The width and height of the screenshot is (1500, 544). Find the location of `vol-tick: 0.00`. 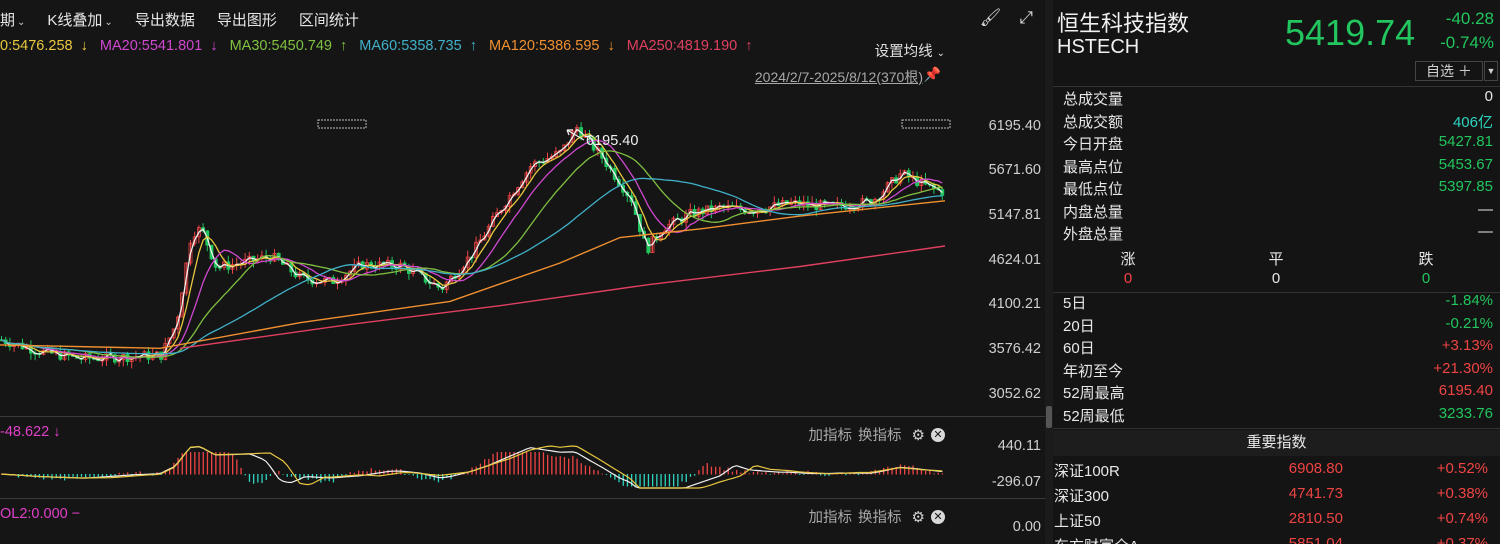

vol-tick: 0.00 is located at coordinates (1026, 527).